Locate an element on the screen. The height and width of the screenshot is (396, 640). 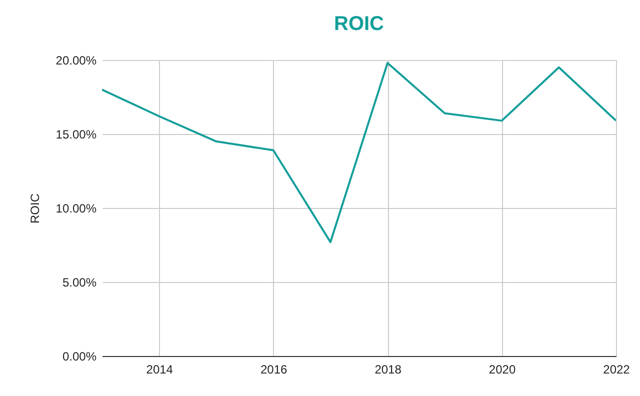
y-axis-title: ROIC is located at coordinates (35, 208).